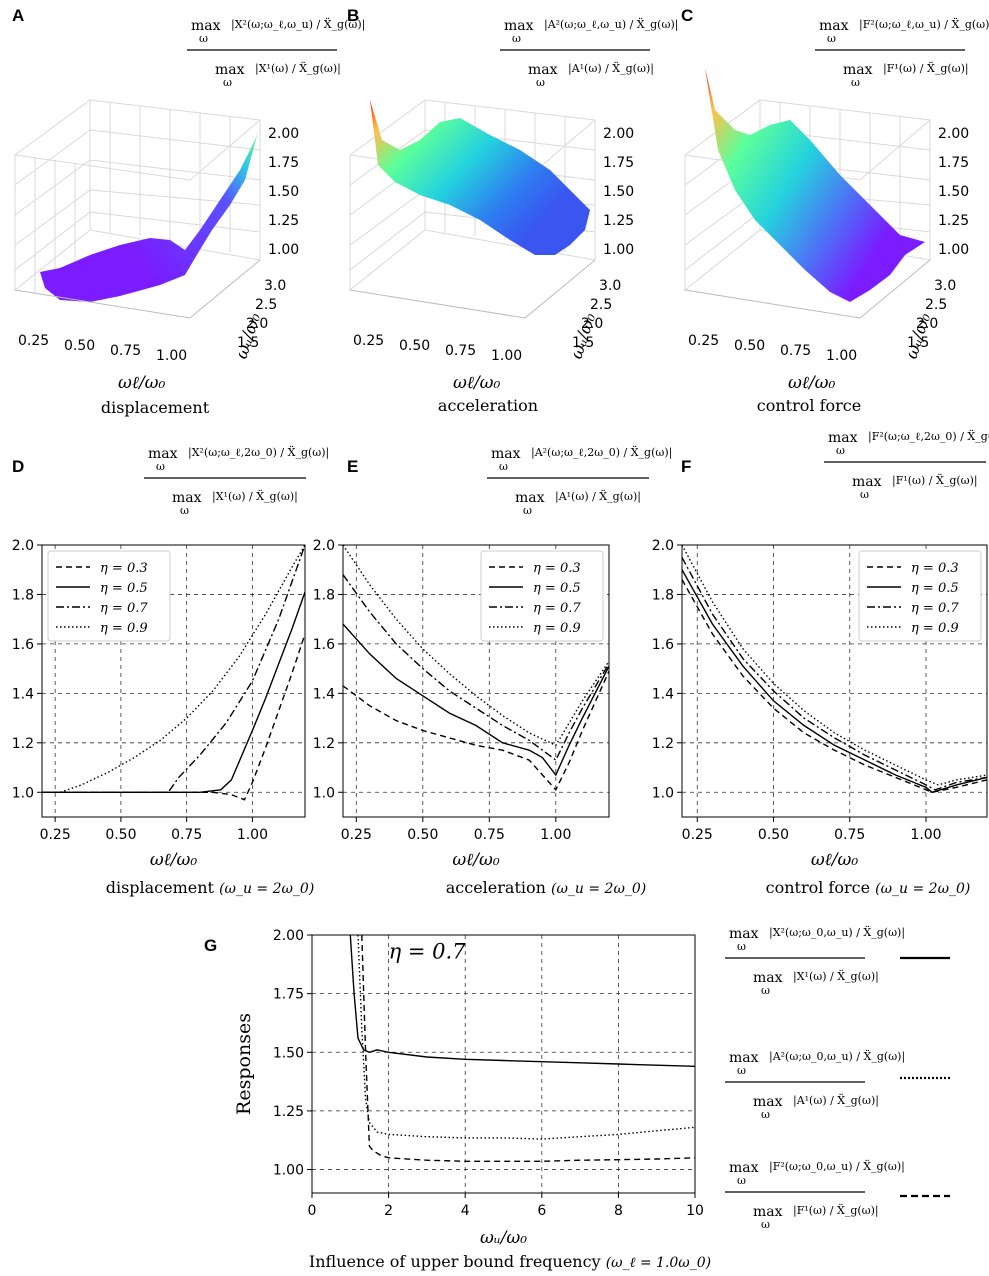 This screenshot has height=1276, width=989. I want to click on x-tick-label: 2, so click(388, 1211).